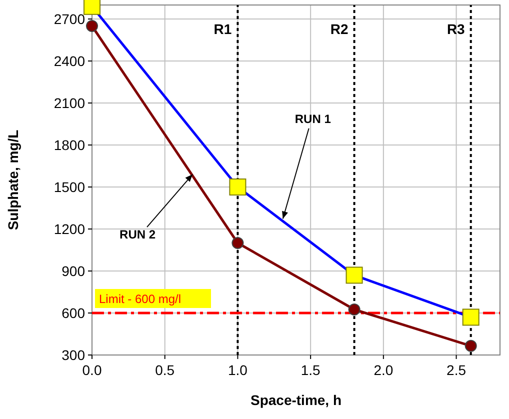 The width and height of the screenshot is (509, 419). What do you see at coordinates (223, 29) in the screenshot?
I see `ref-line-label: R1` at bounding box center [223, 29].